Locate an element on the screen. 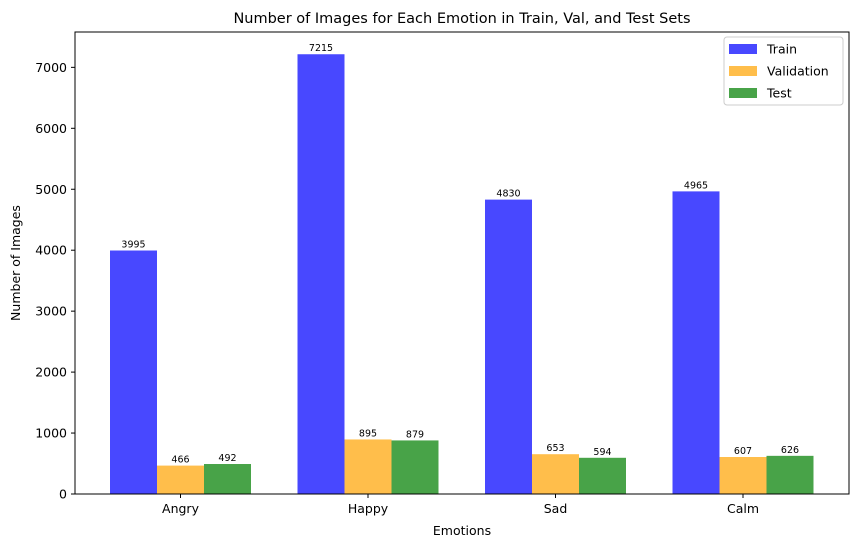  x-axis: Angry Happy Sad Calm is located at coordinates (460, 505).